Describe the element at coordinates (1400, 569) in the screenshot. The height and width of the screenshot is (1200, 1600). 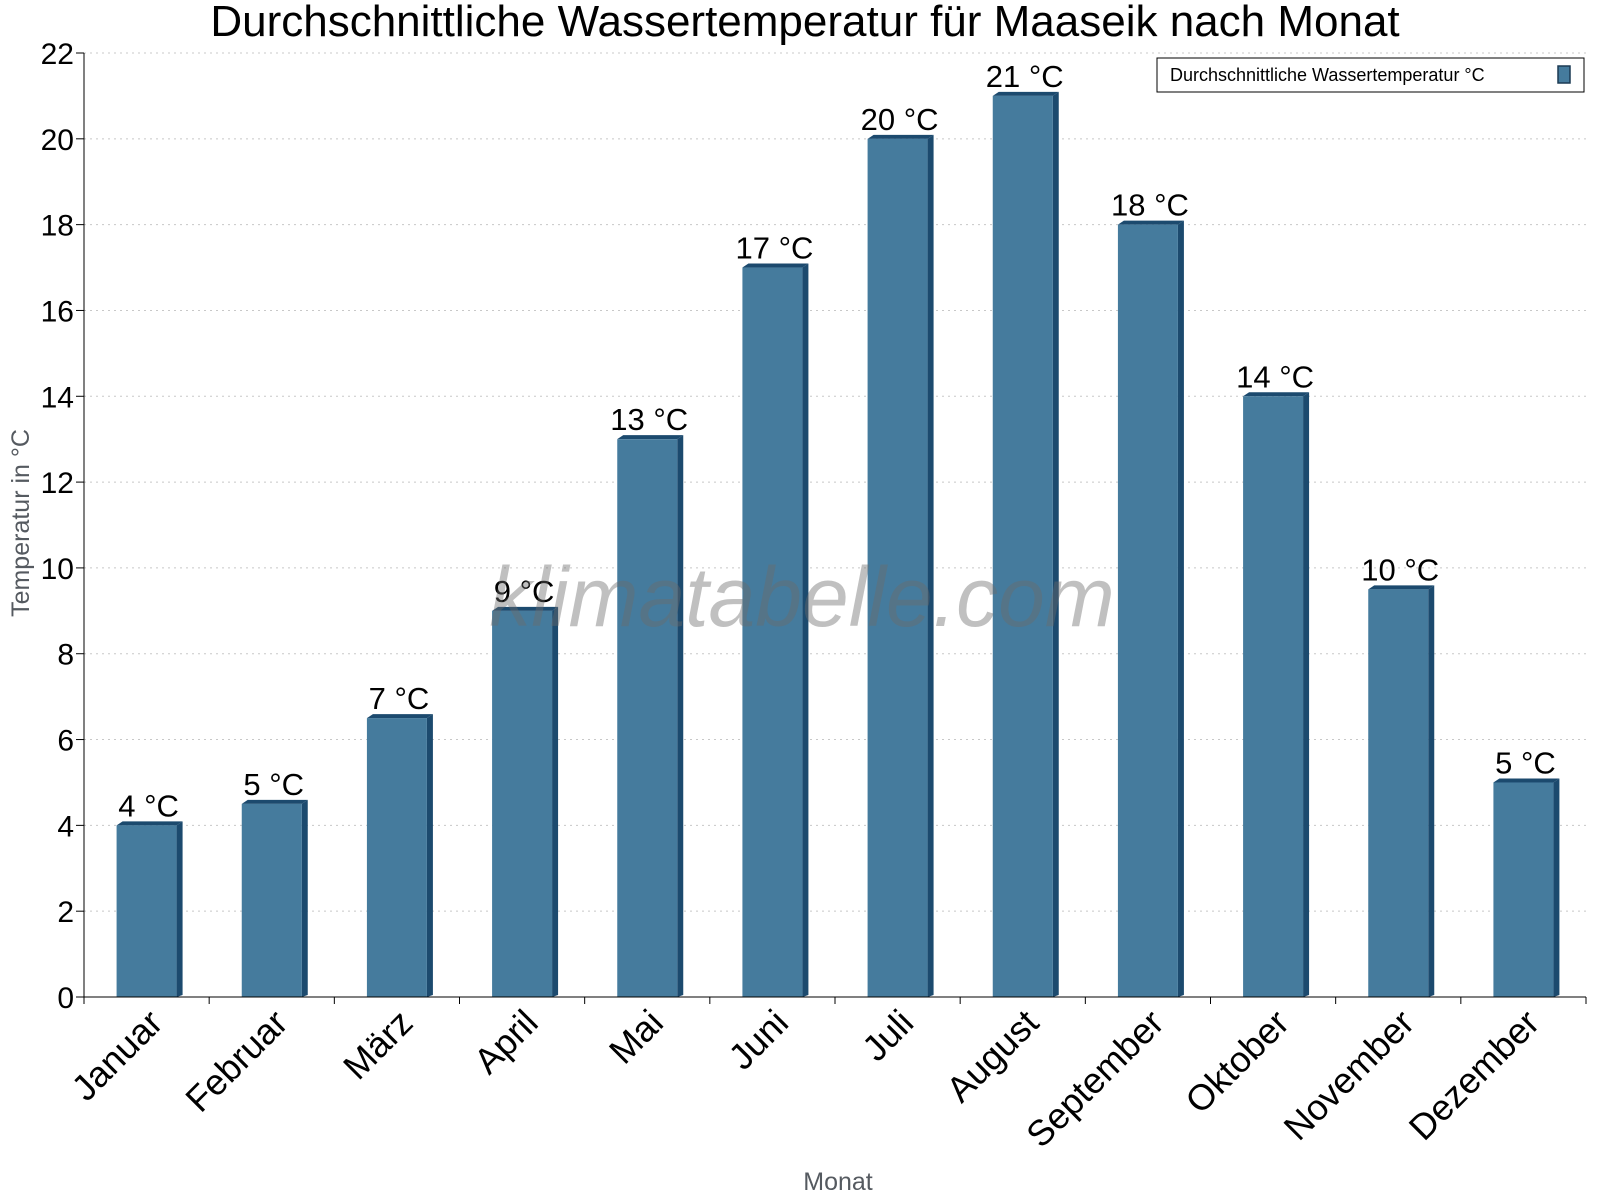
I see `data-label: 10 °C` at that location.